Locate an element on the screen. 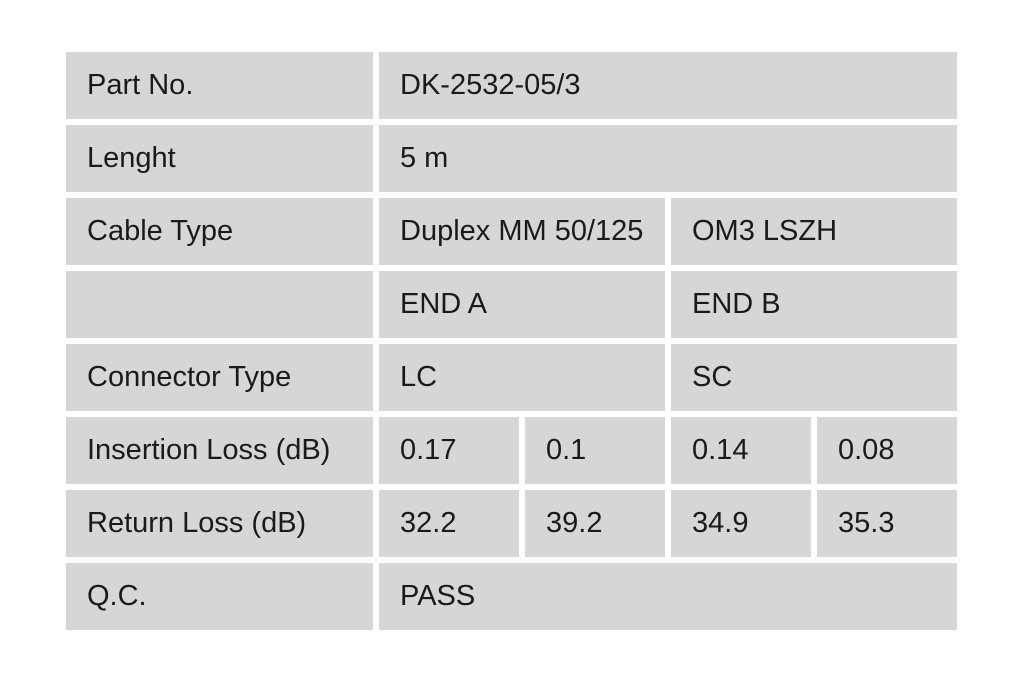 The image size is (1024, 682). return-loss-end-b-1: 34.9 is located at coordinates (741, 523).